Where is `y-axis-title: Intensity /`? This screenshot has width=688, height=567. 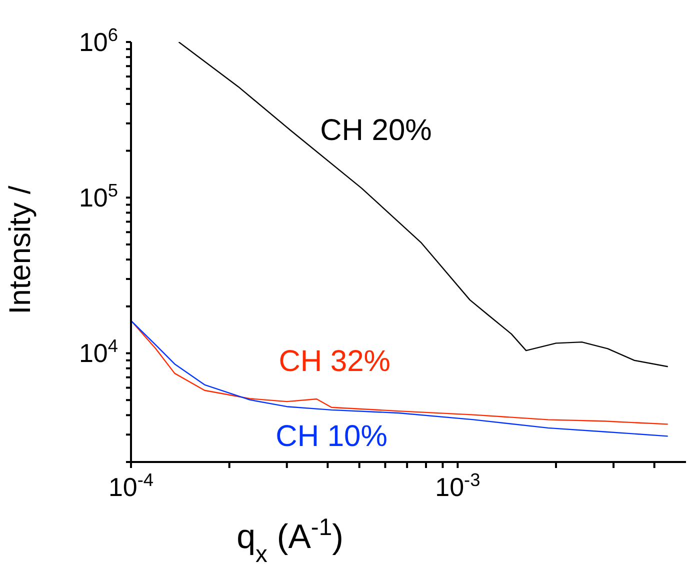 y-axis-title: Intensity / is located at coordinates (20, 249).